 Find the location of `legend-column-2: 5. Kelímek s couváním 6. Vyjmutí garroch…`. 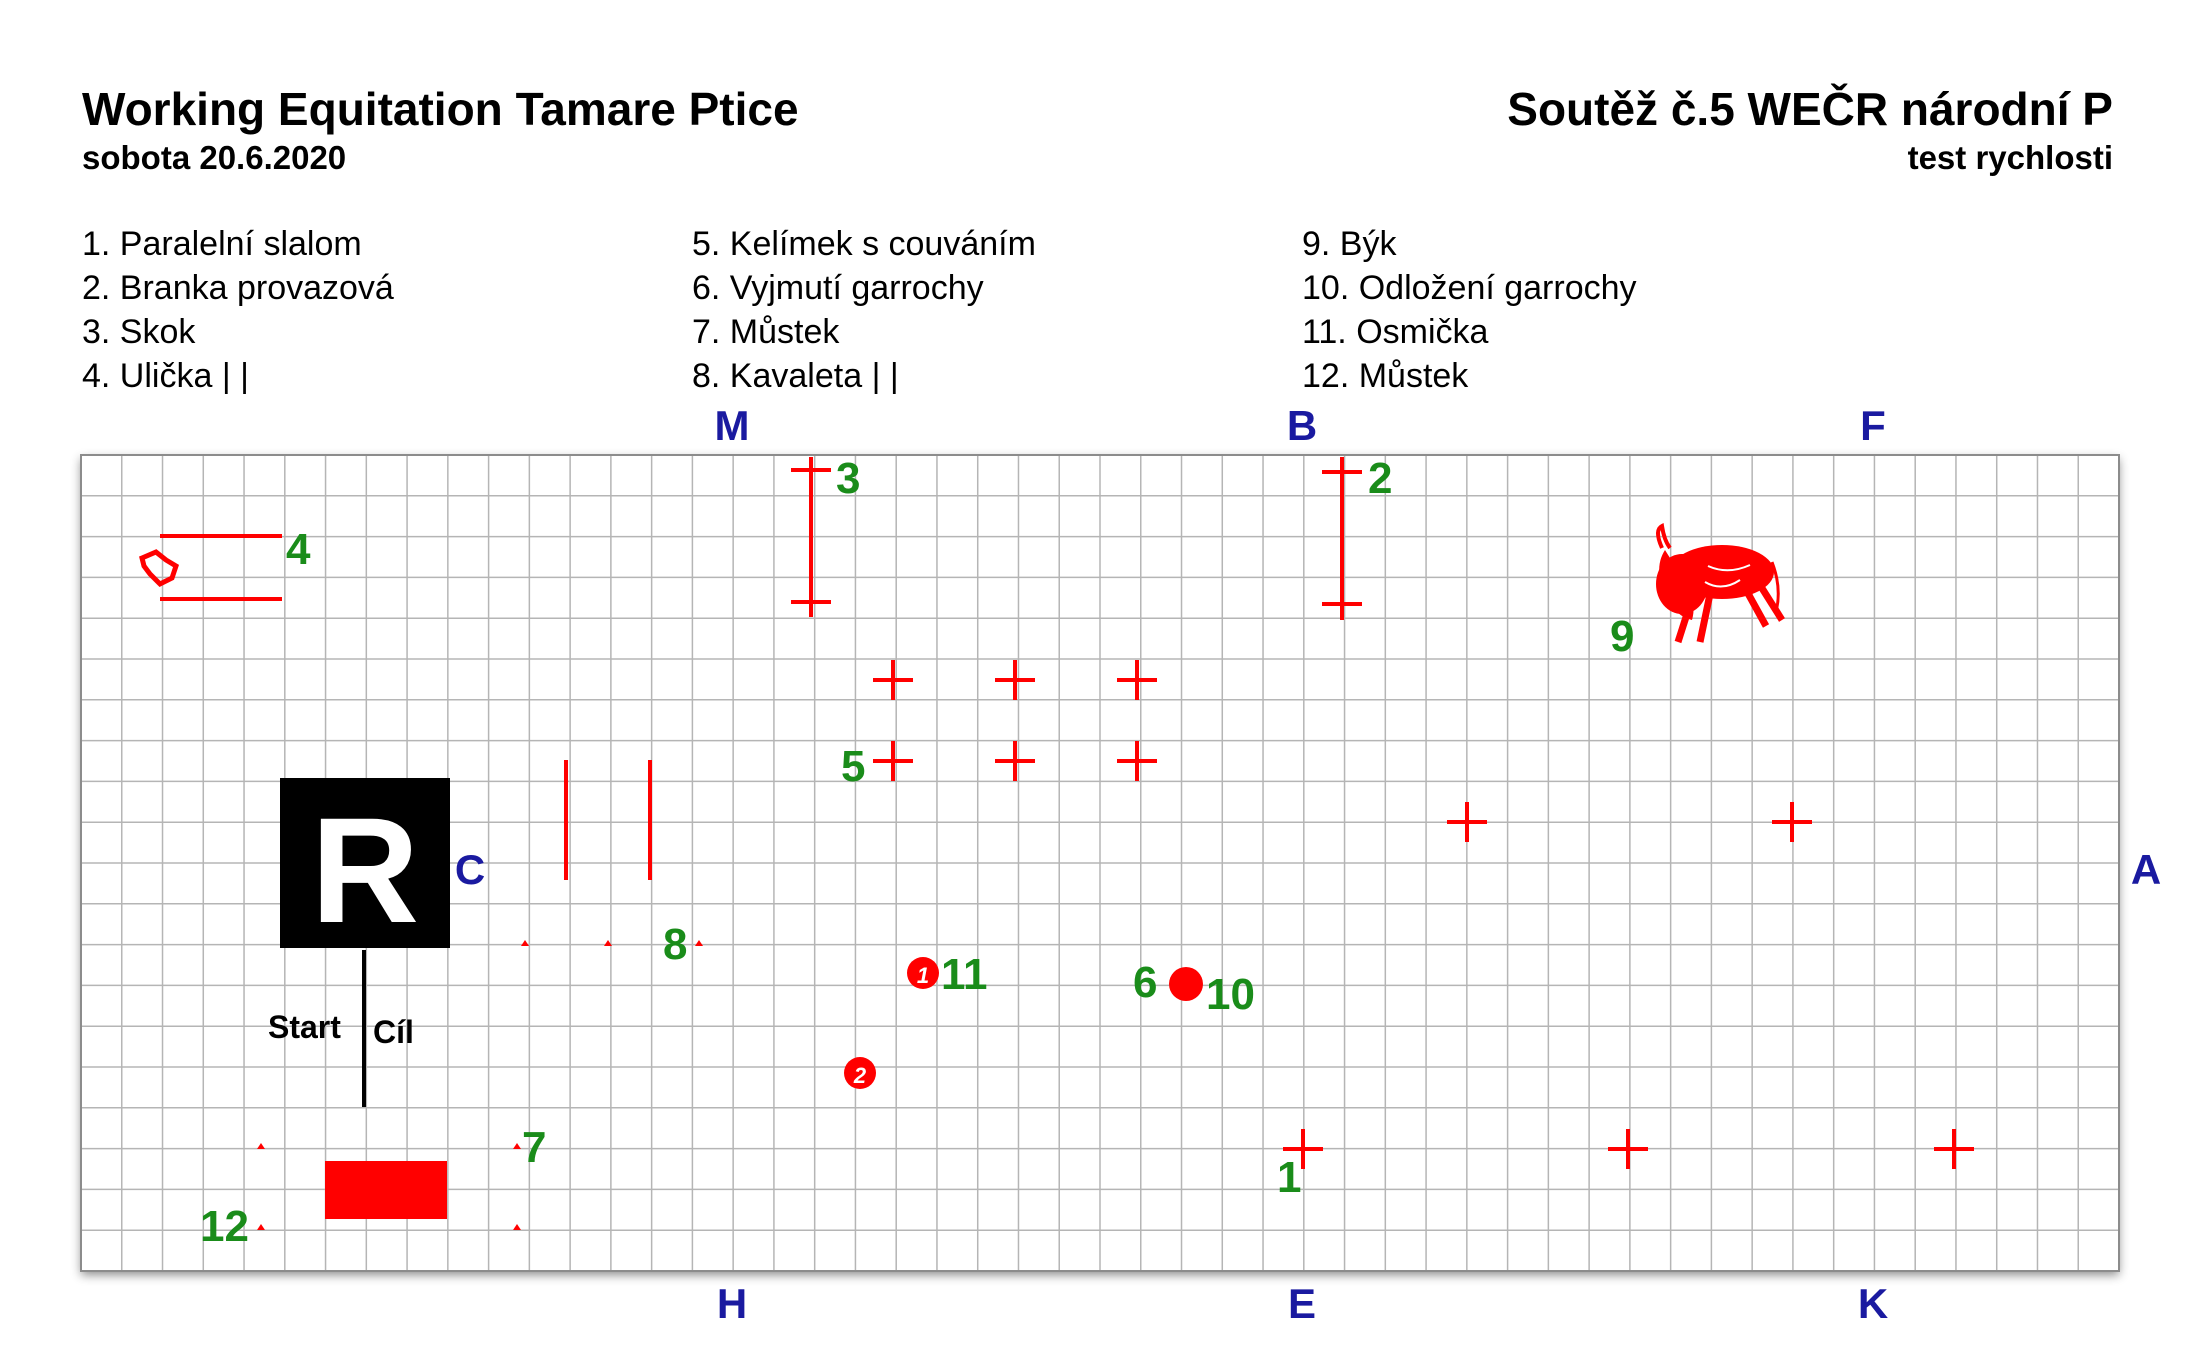

legend-column-2: 5. Kelímek s couváním 6. Vyjmutí garroch… is located at coordinates (864, 310).